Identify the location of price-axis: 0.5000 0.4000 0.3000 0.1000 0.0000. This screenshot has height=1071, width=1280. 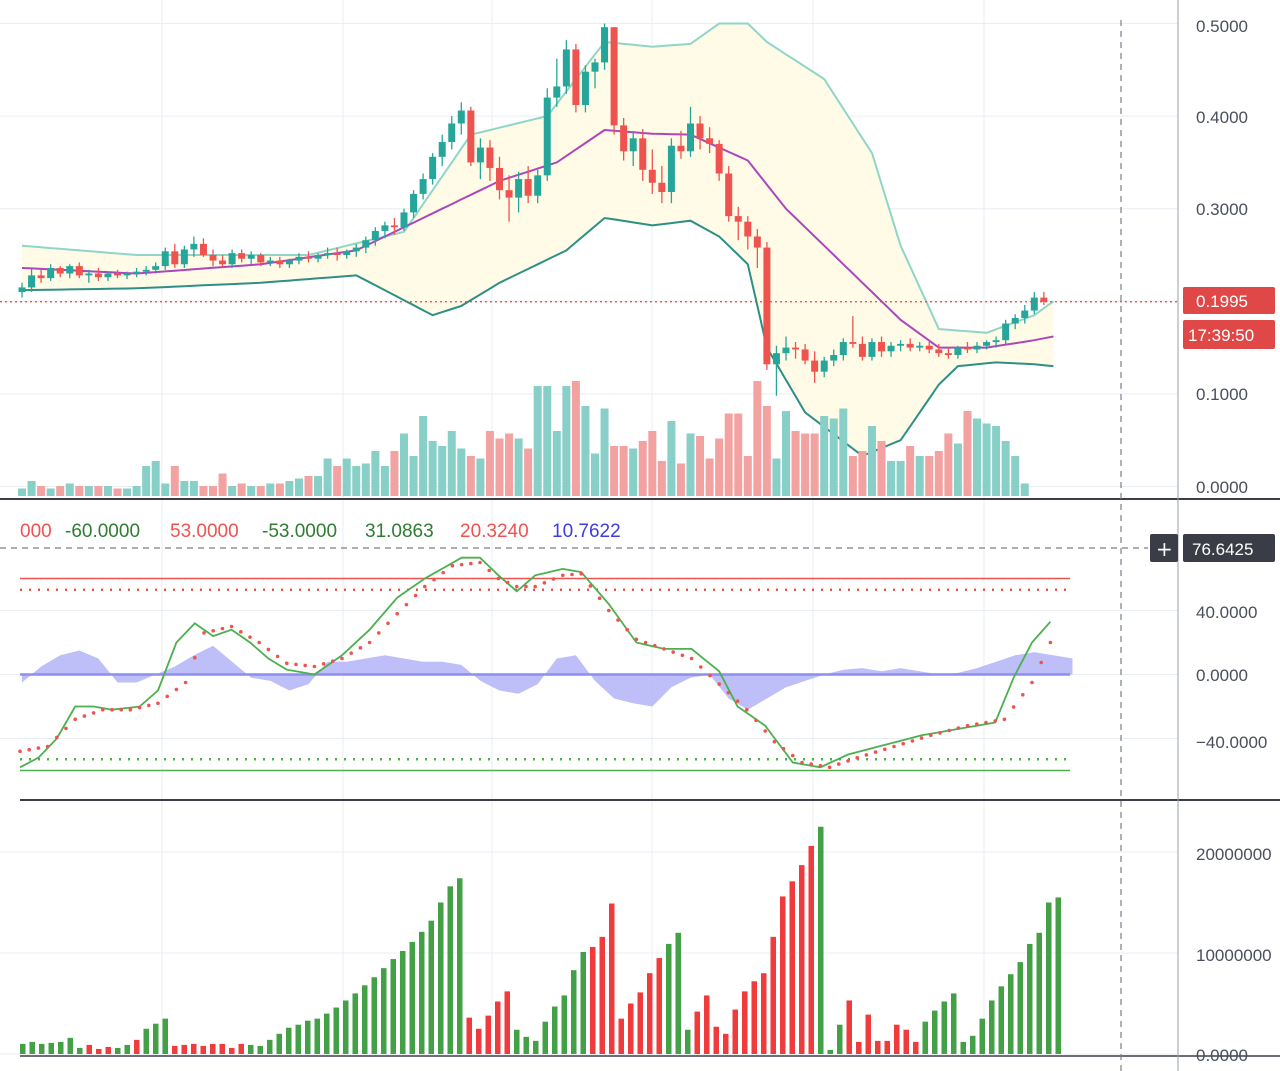
(1222, 257).